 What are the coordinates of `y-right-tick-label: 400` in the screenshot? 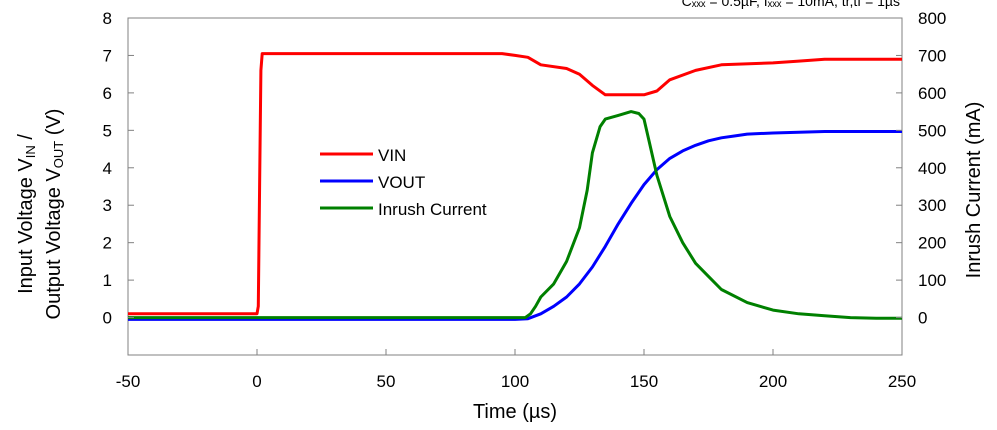 It's located at (932, 168).